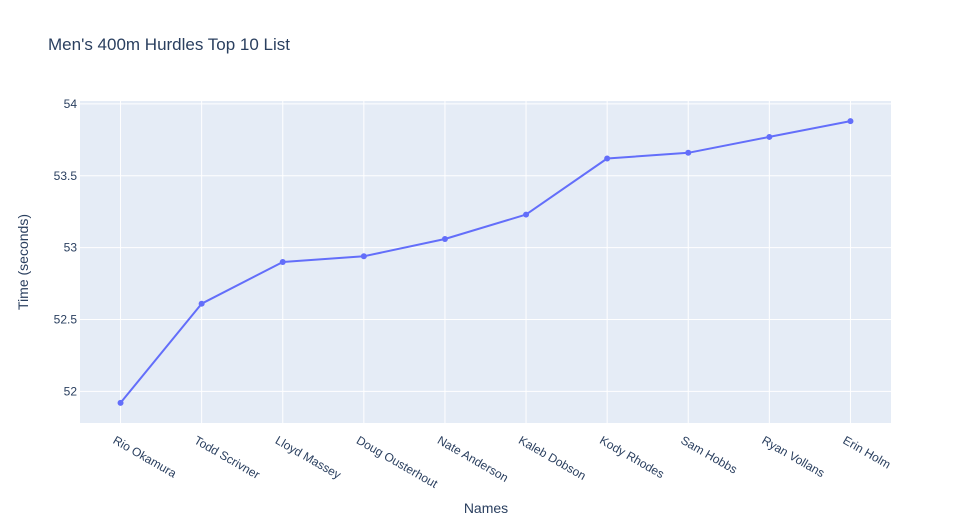 This screenshot has width=971, height=530. What do you see at coordinates (552, 458) in the screenshot?
I see `x-tick-label: Kaleb Dobson` at bounding box center [552, 458].